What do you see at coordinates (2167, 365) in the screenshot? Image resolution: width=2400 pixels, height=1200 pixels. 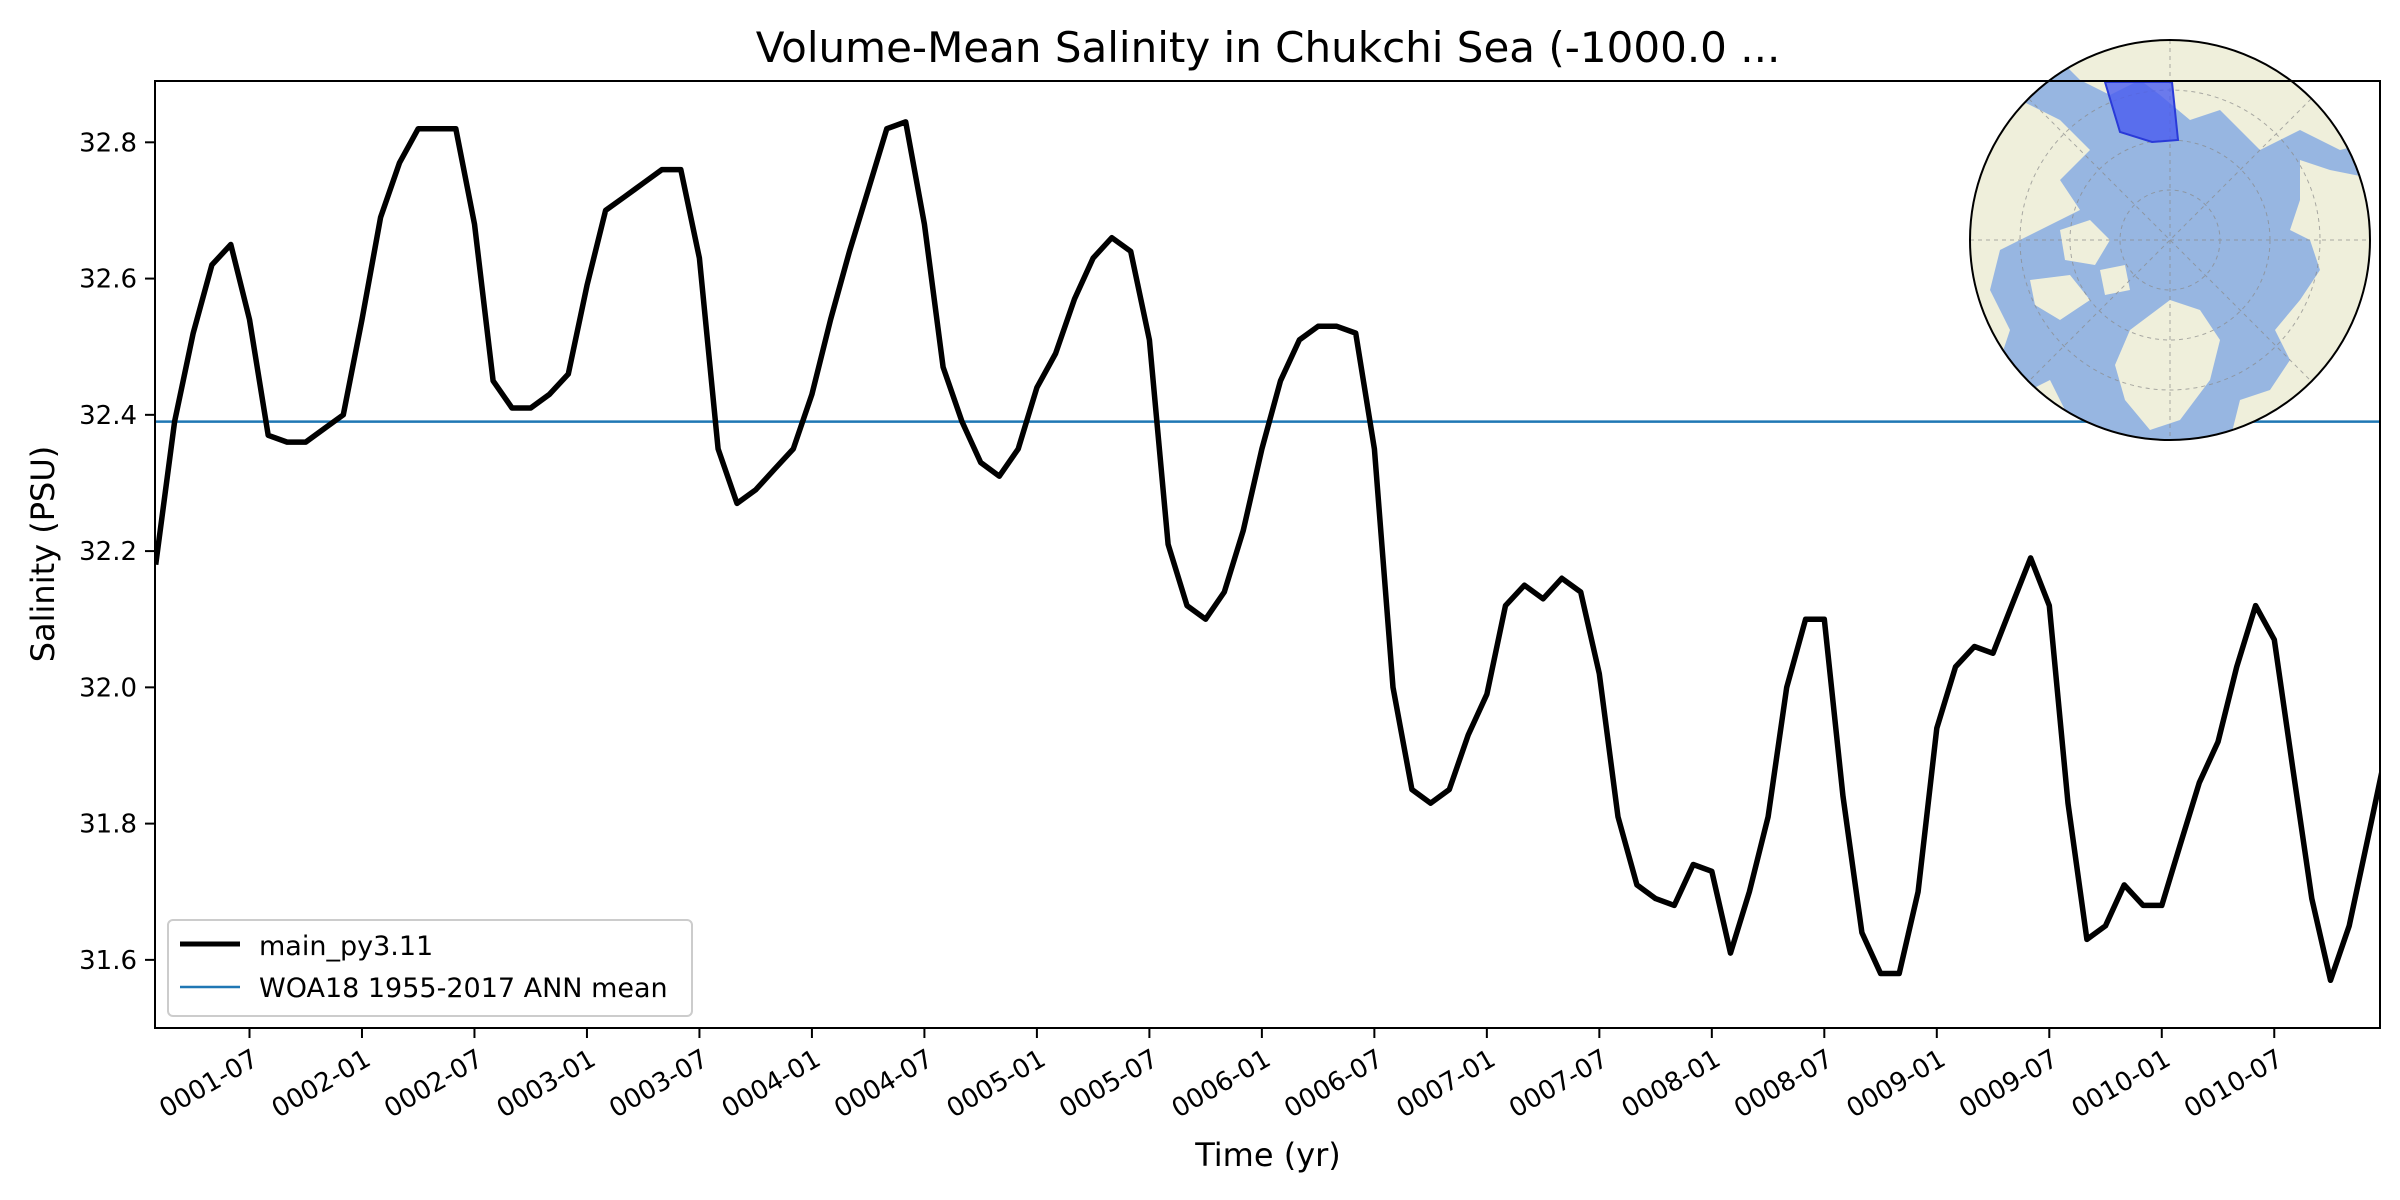 I see `land-greenland-icon` at bounding box center [2167, 365].